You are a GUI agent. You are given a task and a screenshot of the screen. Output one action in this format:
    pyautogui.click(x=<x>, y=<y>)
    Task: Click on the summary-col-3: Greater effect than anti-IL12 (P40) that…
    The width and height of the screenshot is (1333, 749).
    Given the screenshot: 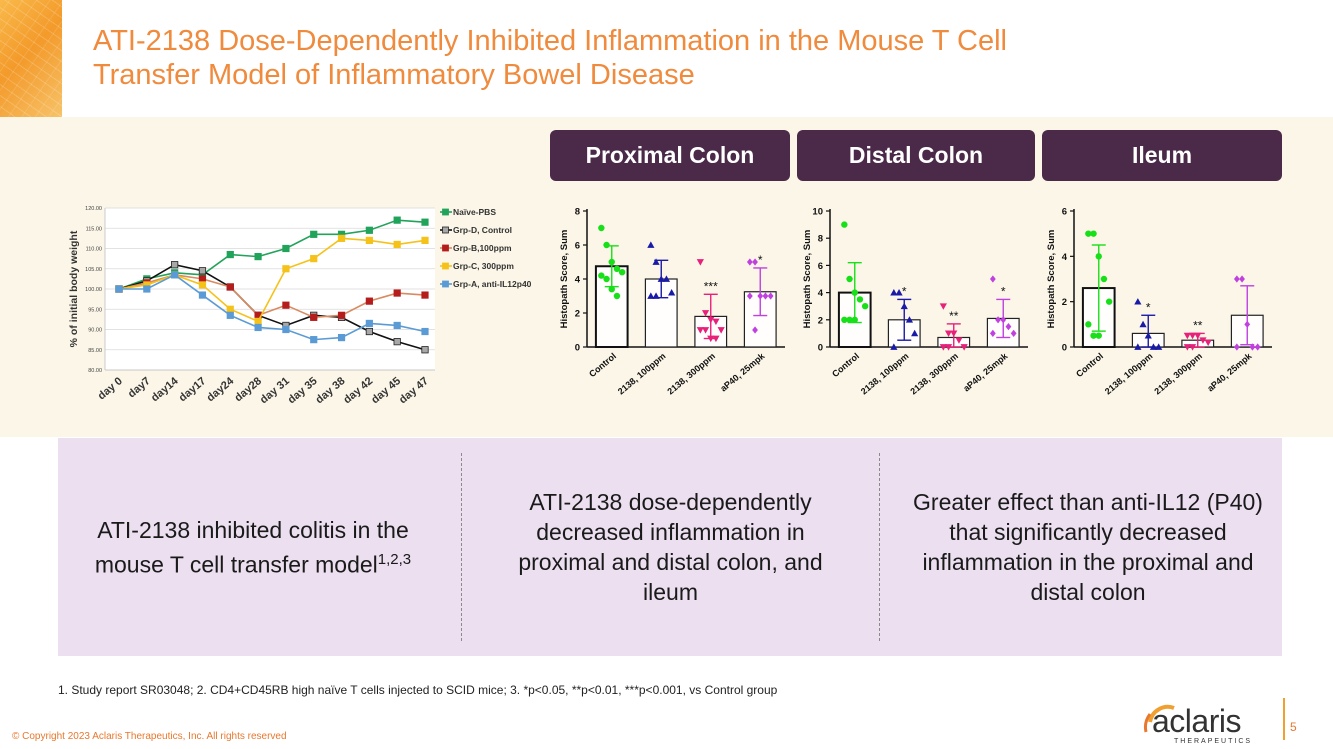 What is the action you would take?
    pyautogui.click(x=1088, y=547)
    